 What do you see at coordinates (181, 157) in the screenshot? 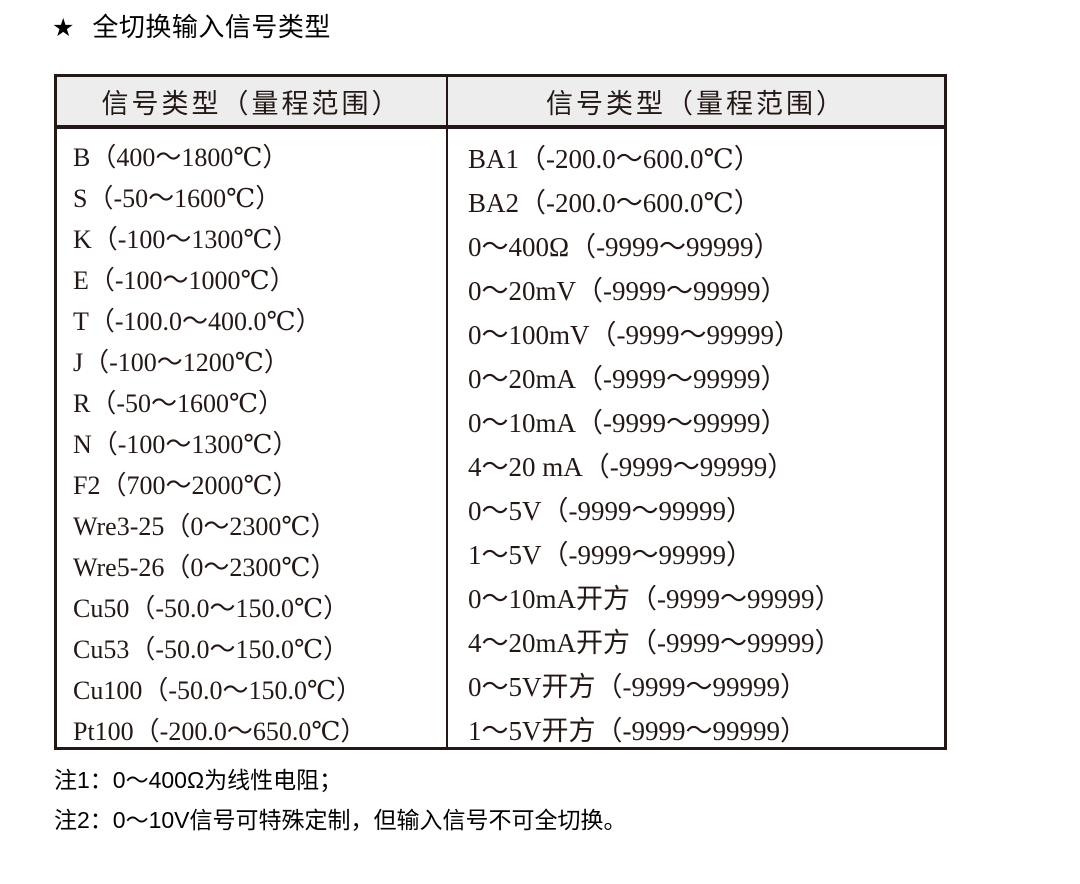
I see `table-row: B（400～1800℃）` at bounding box center [181, 157].